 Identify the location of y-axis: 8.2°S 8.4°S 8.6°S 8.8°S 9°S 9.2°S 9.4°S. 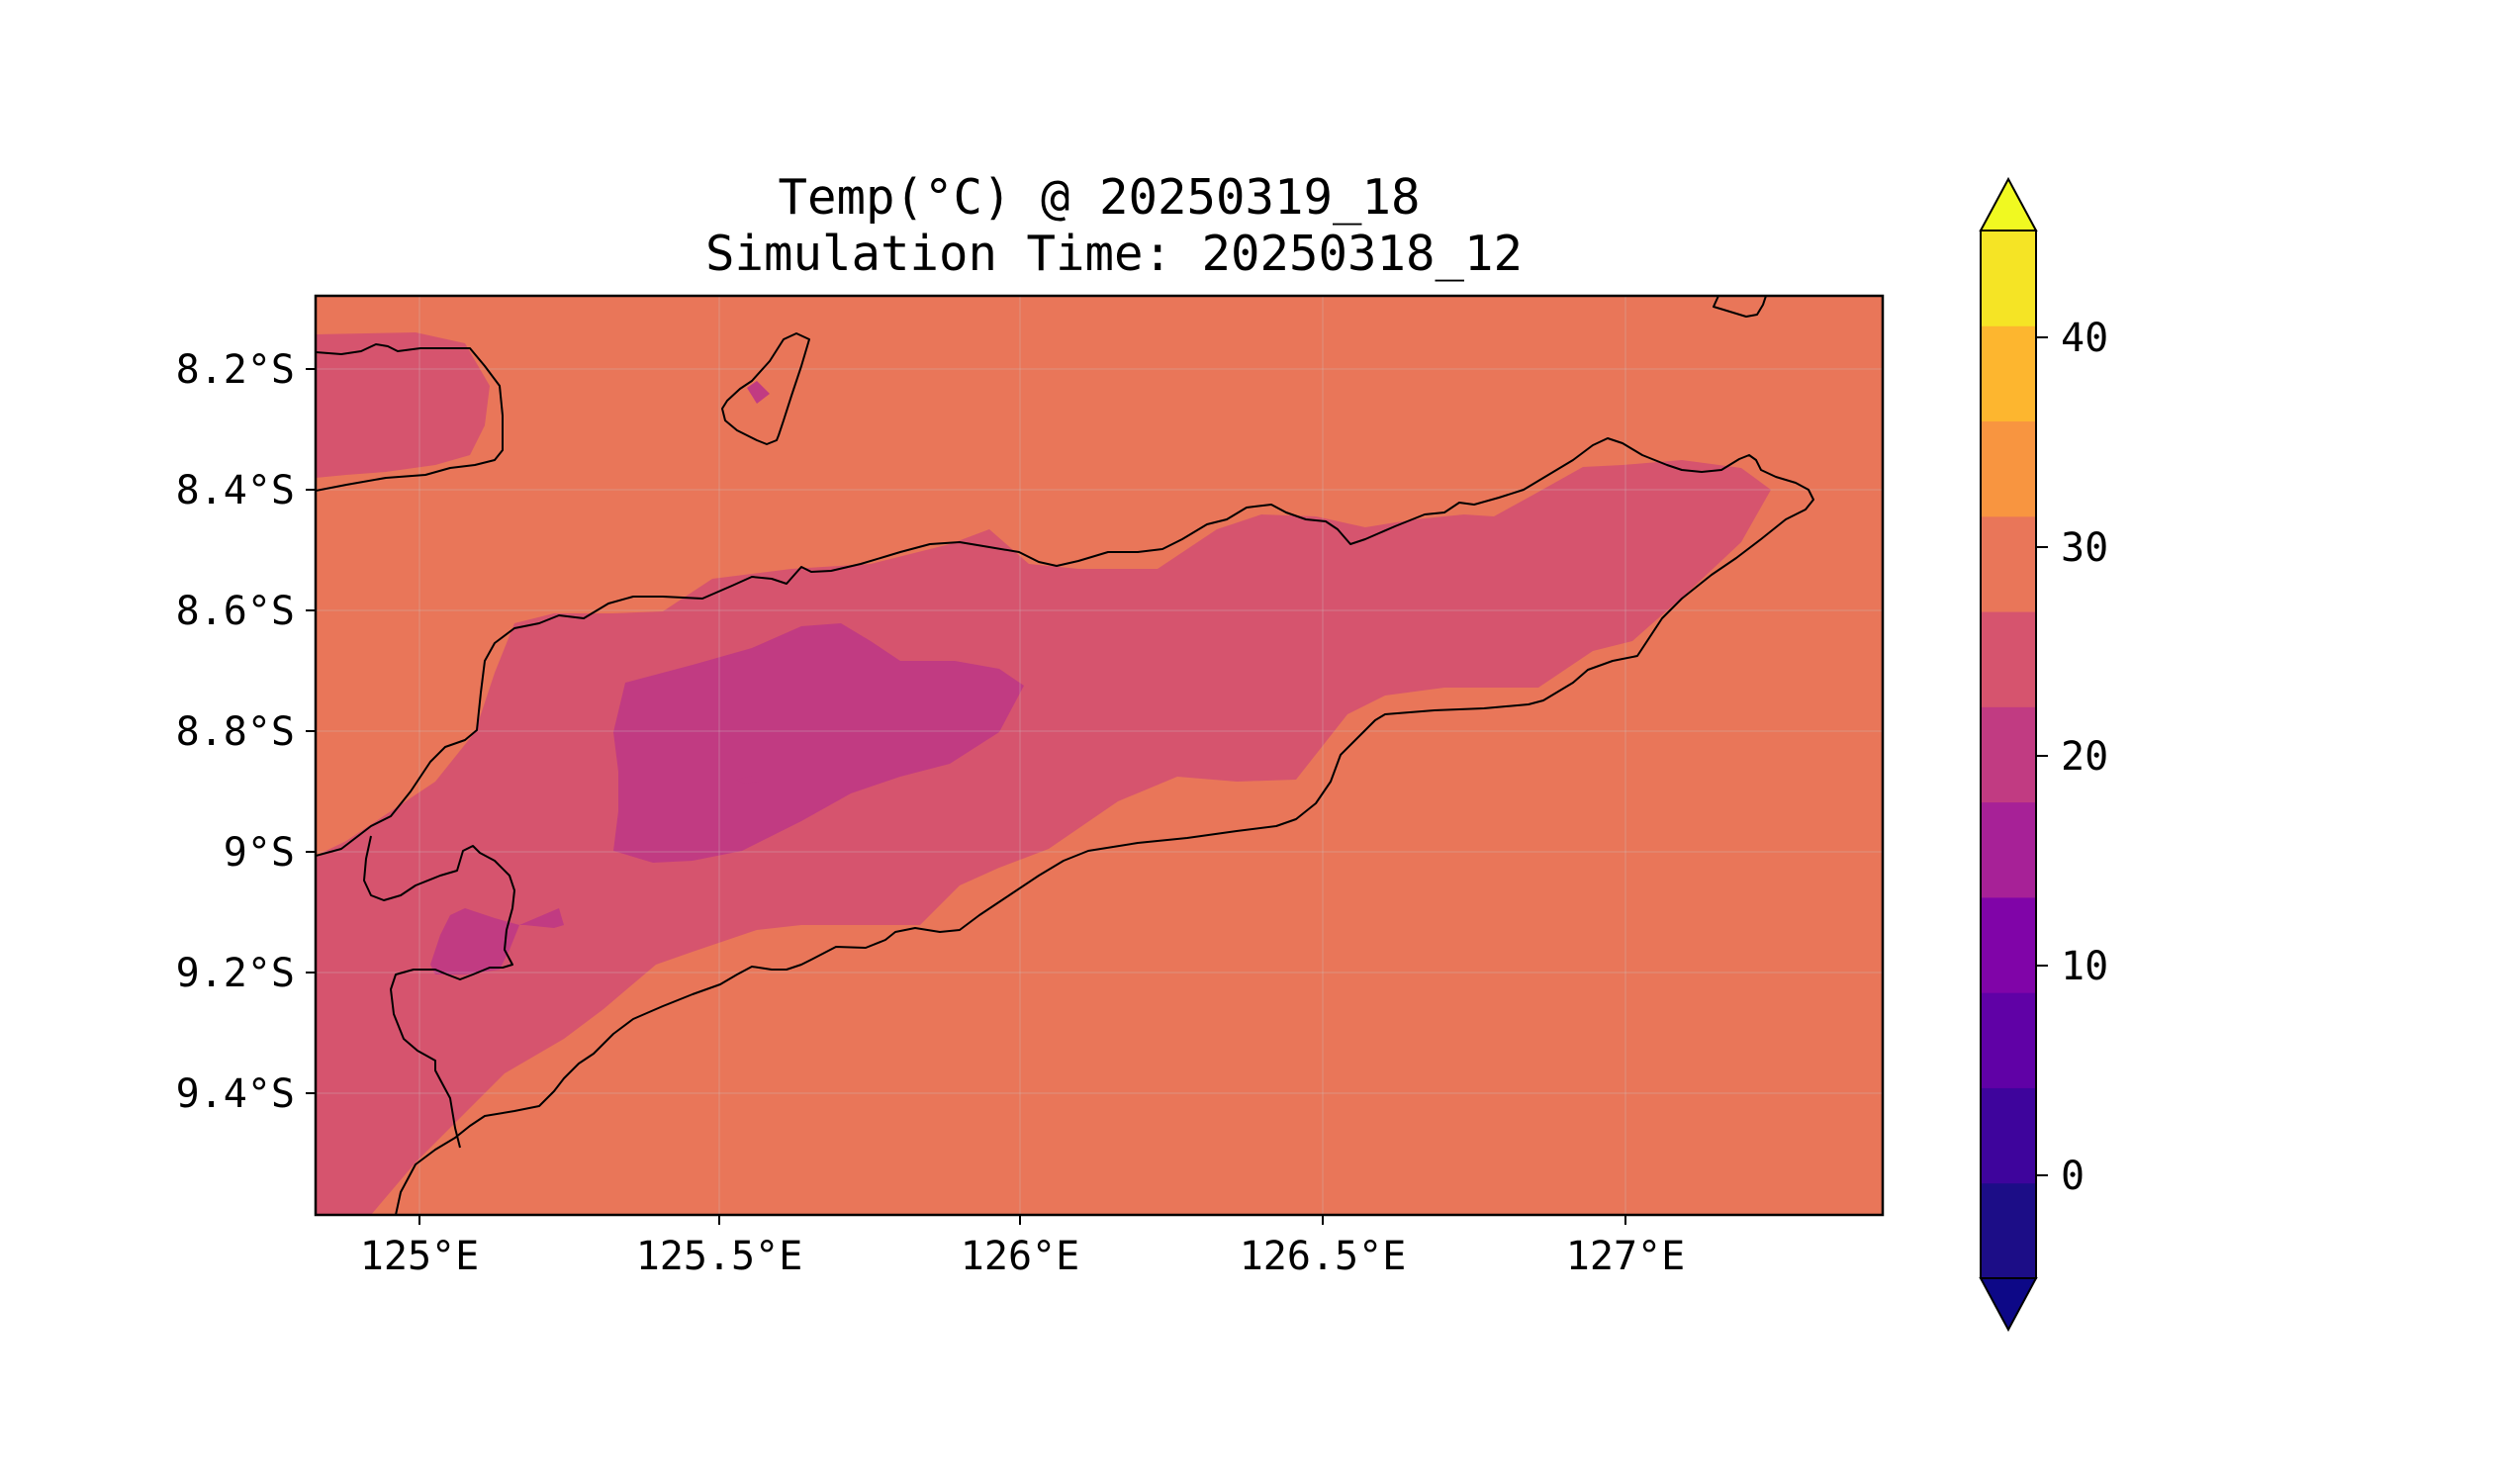
(246, 732).